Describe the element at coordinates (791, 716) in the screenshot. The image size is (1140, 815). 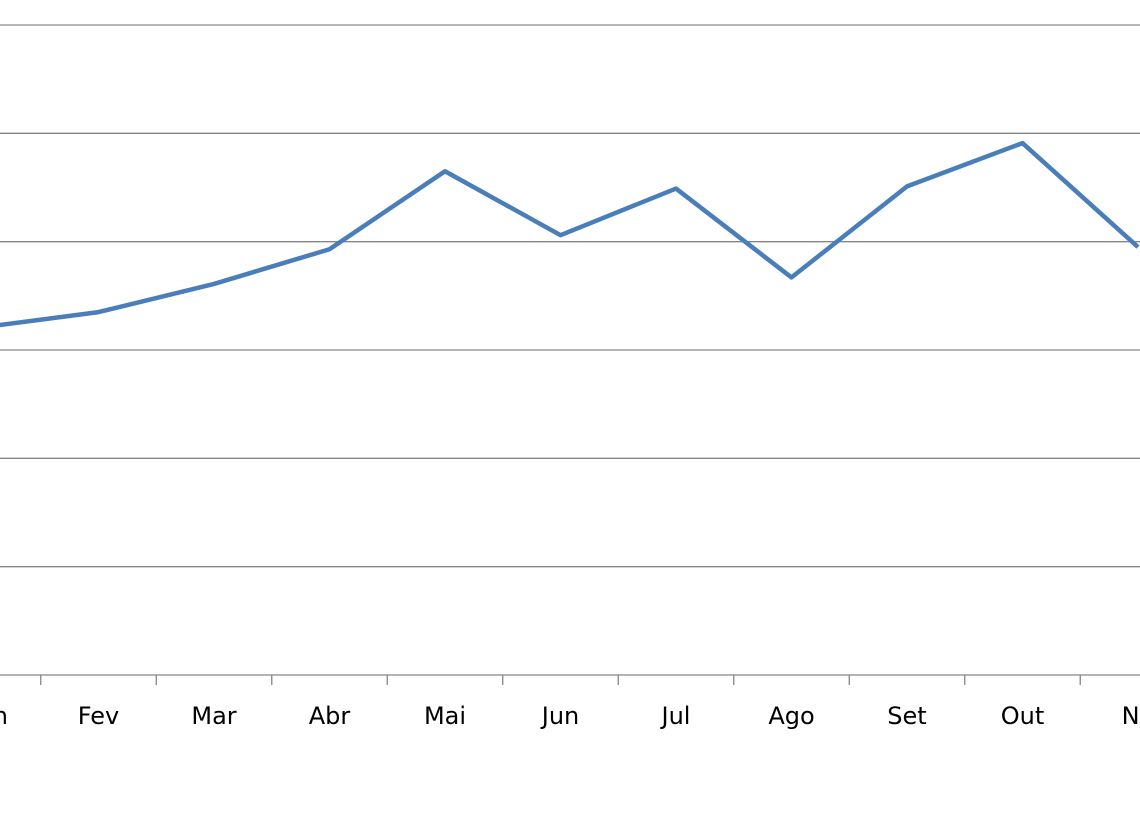
I see `x-tick-label: Ago` at that location.